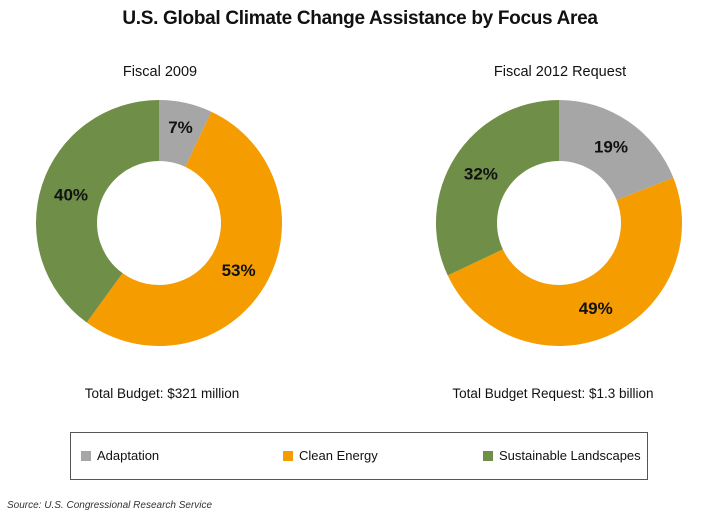  Describe the element at coordinates (488, 455) in the screenshot. I see `legend-swatch-sustainable-landscapes` at that location.